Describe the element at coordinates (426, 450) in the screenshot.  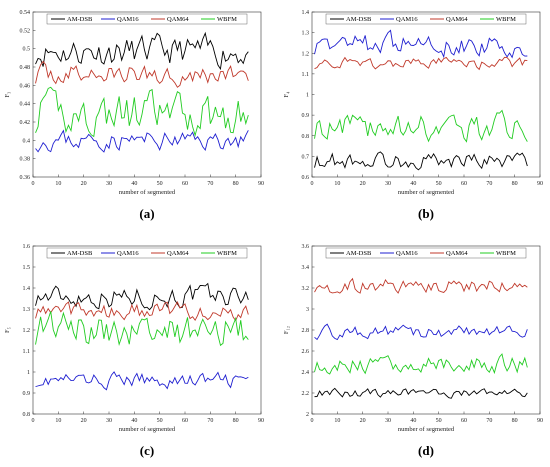
I see `panel-label: (d)` at that location.